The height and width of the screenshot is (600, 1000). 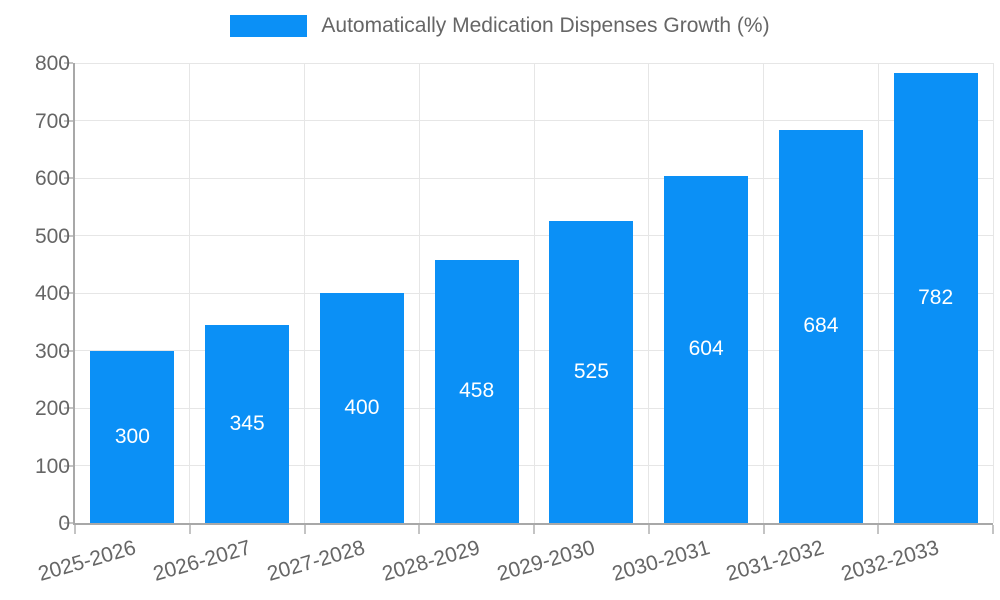 I want to click on bar: 525, so click(x=591, y=372).